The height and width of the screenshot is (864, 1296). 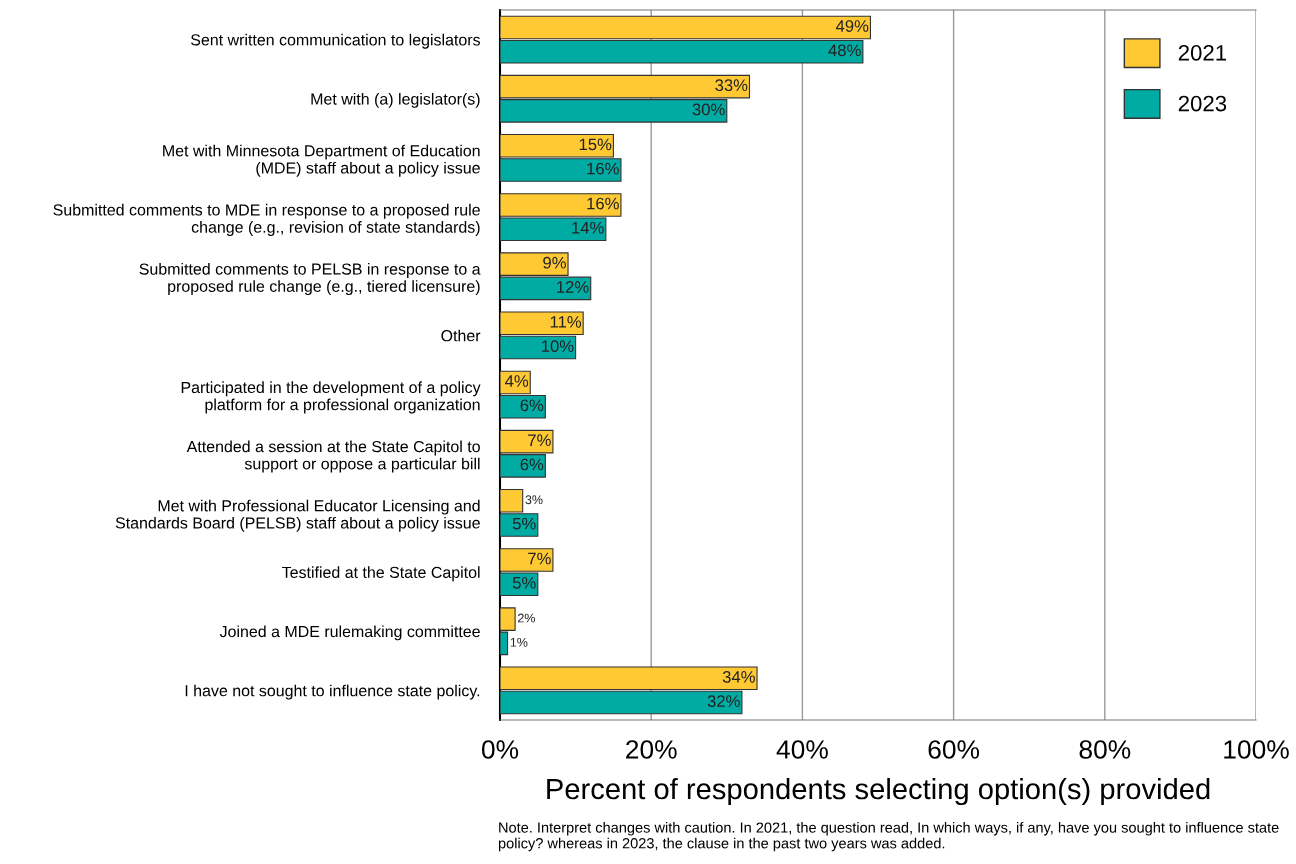 I want to click on x-tick-label: 100%, so click(x=1256, y=749).